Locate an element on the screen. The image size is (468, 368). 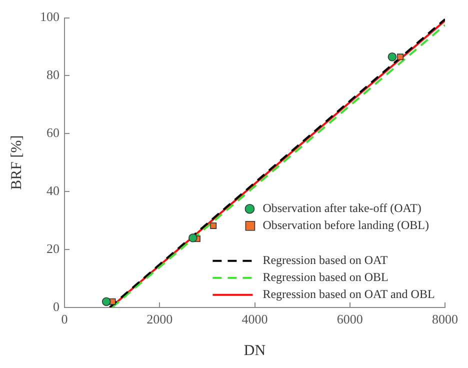
y-tick-label: 60 is located at coordinates (53, 132).